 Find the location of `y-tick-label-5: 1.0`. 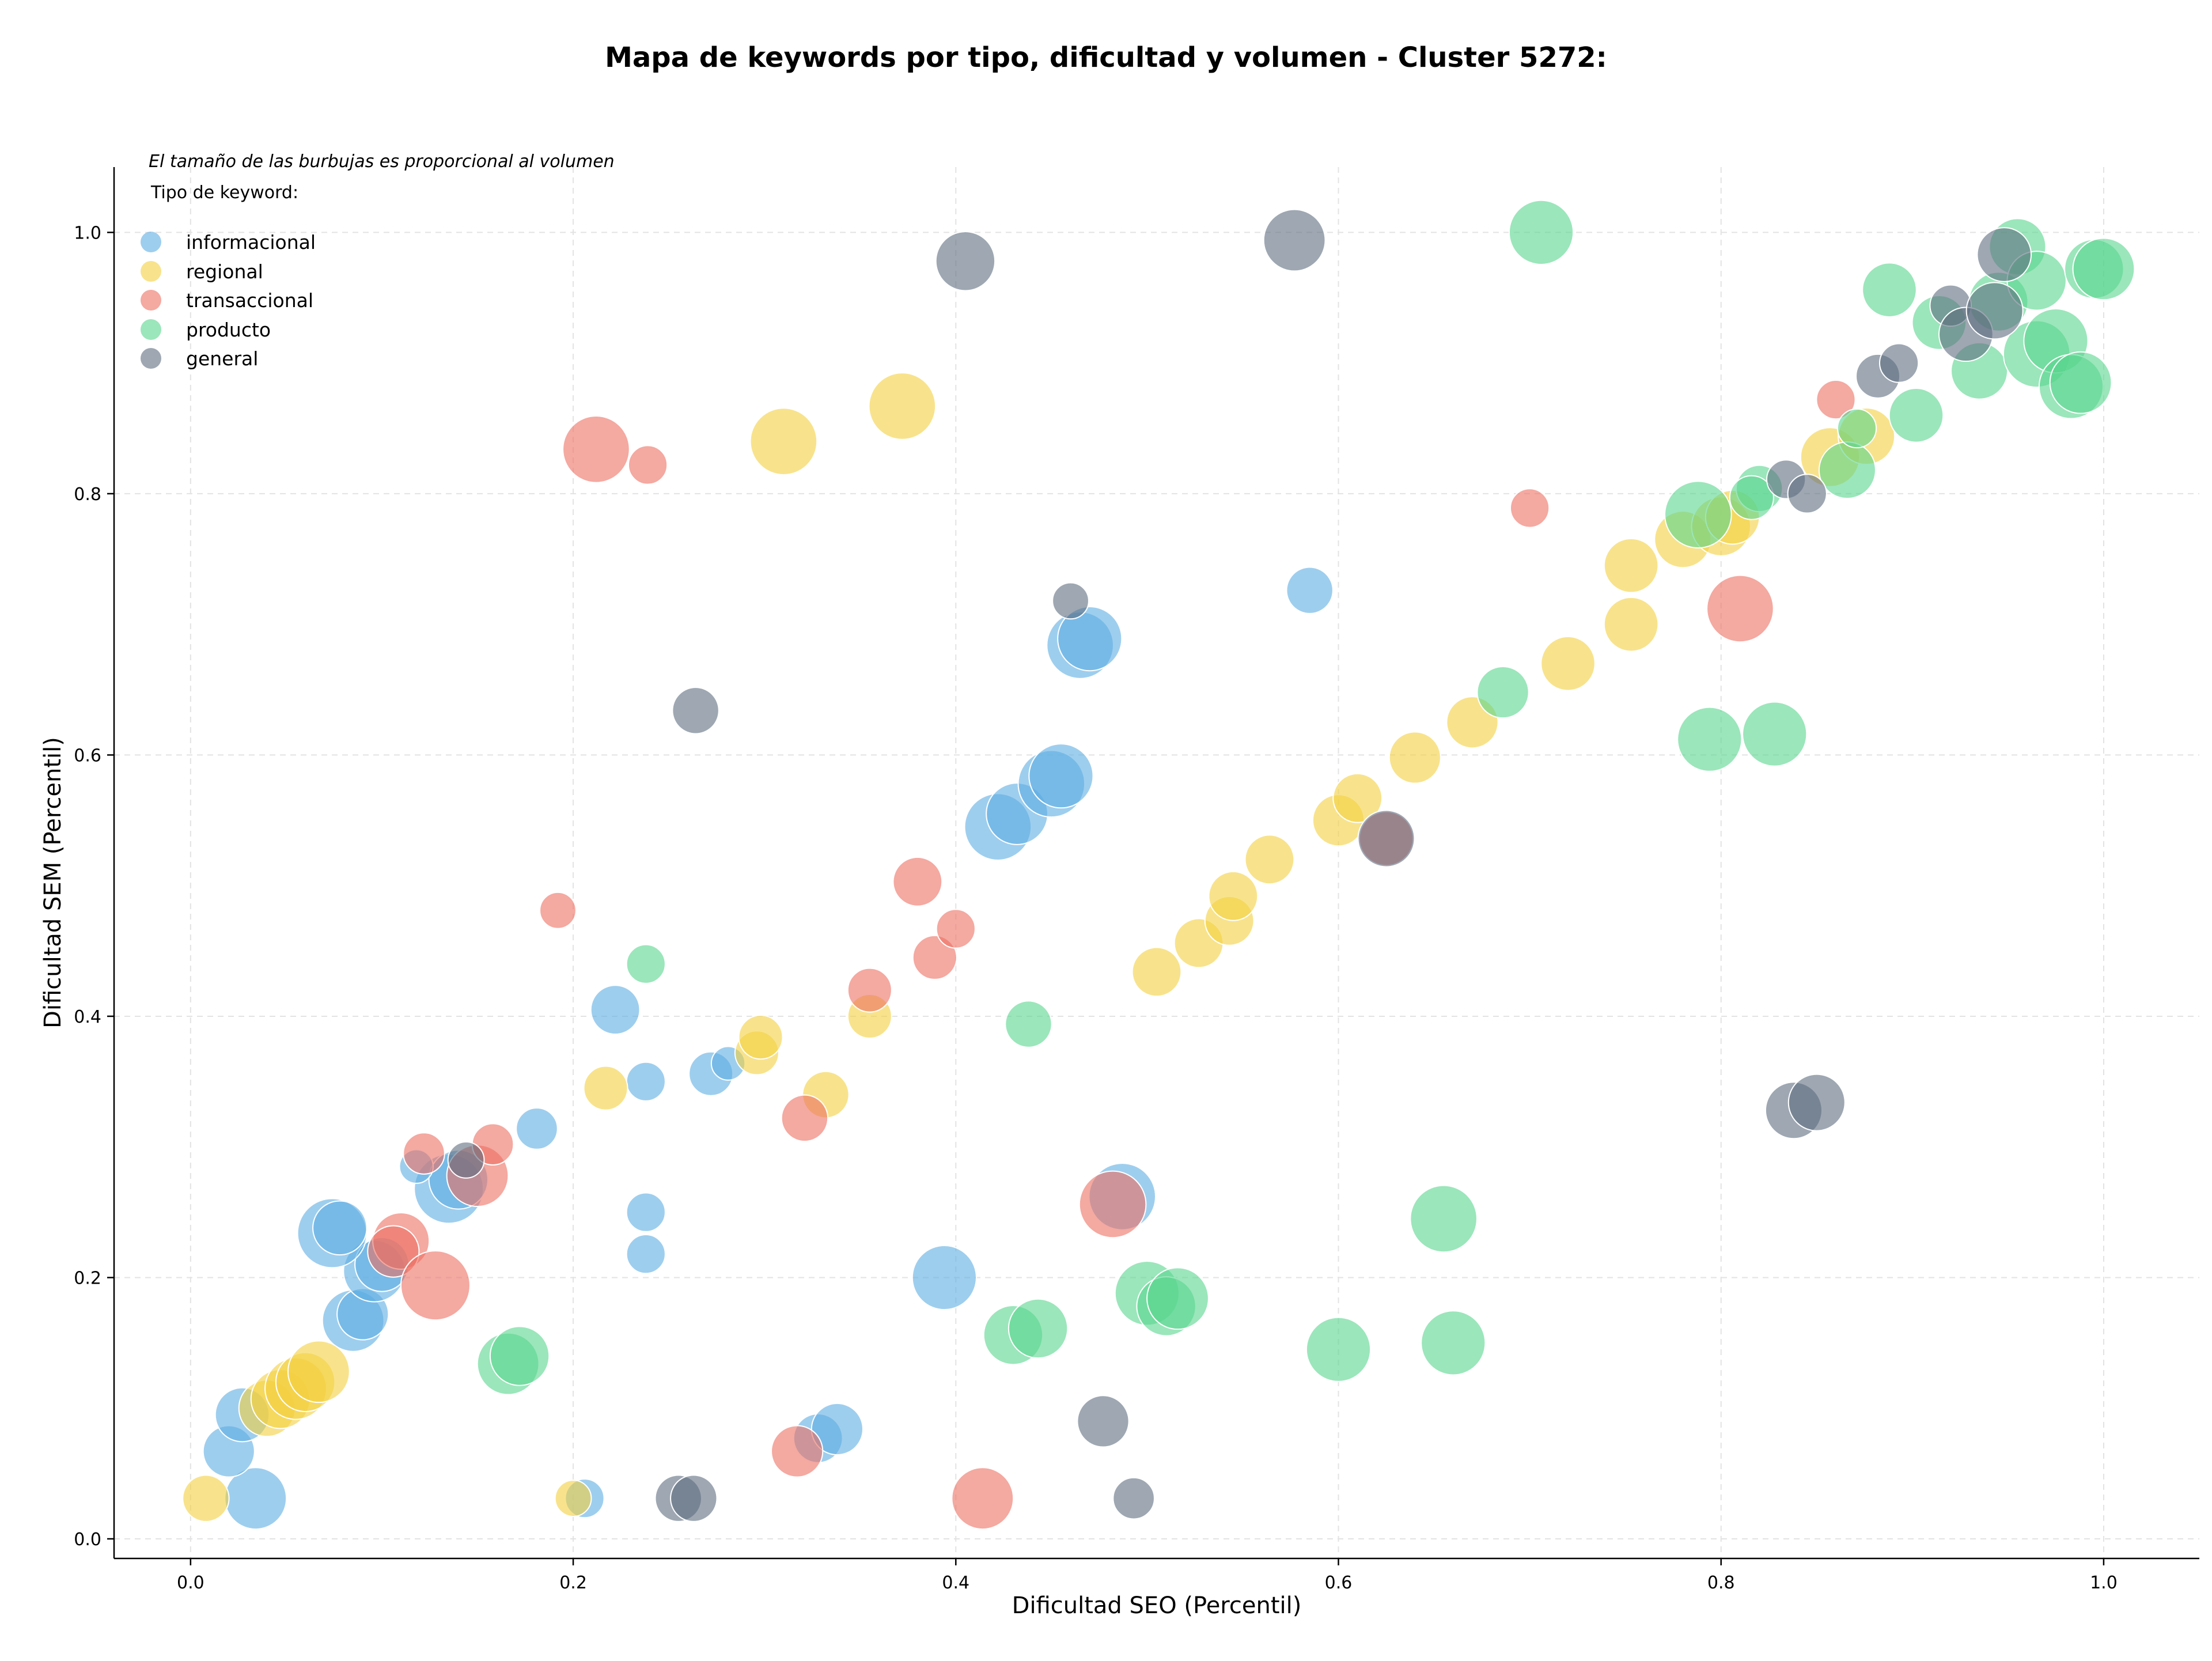

y-tick-label-5: 1.0 is located at coordinates (87, 233).